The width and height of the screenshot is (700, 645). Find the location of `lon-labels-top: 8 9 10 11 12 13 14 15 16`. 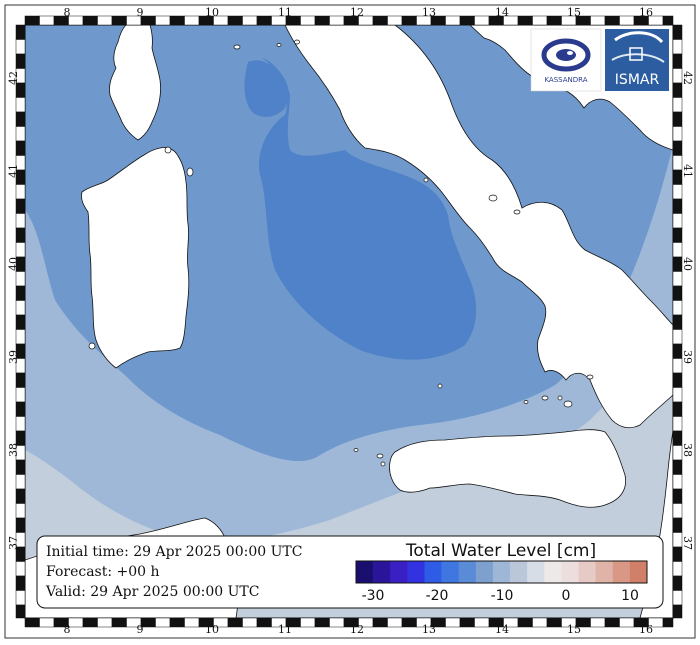

lon-labels-top: 8 9 10 11 12 13 14 15 16 is located at coordinates (359, 12).